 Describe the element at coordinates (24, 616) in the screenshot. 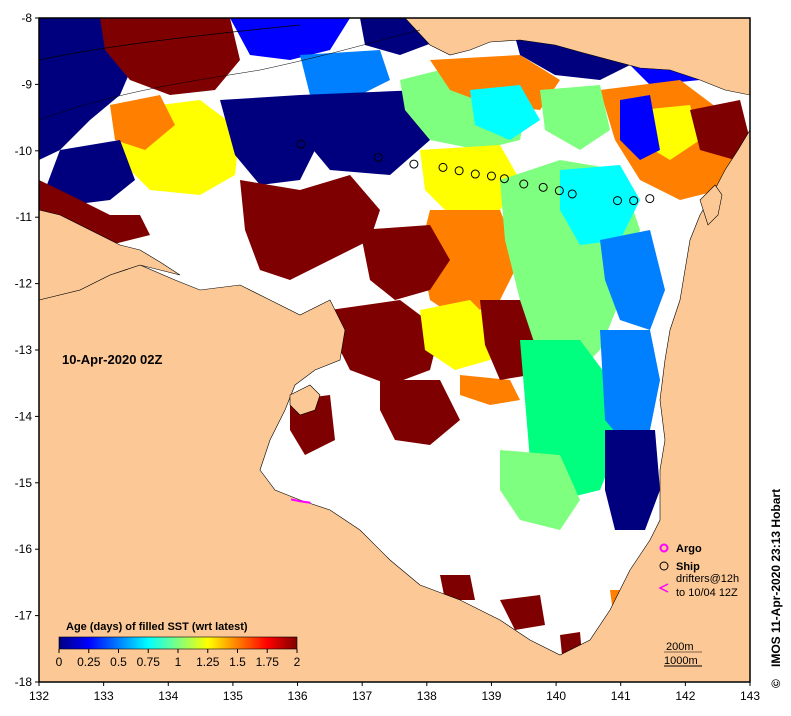

I see `y-tick-label: -17` at that location.